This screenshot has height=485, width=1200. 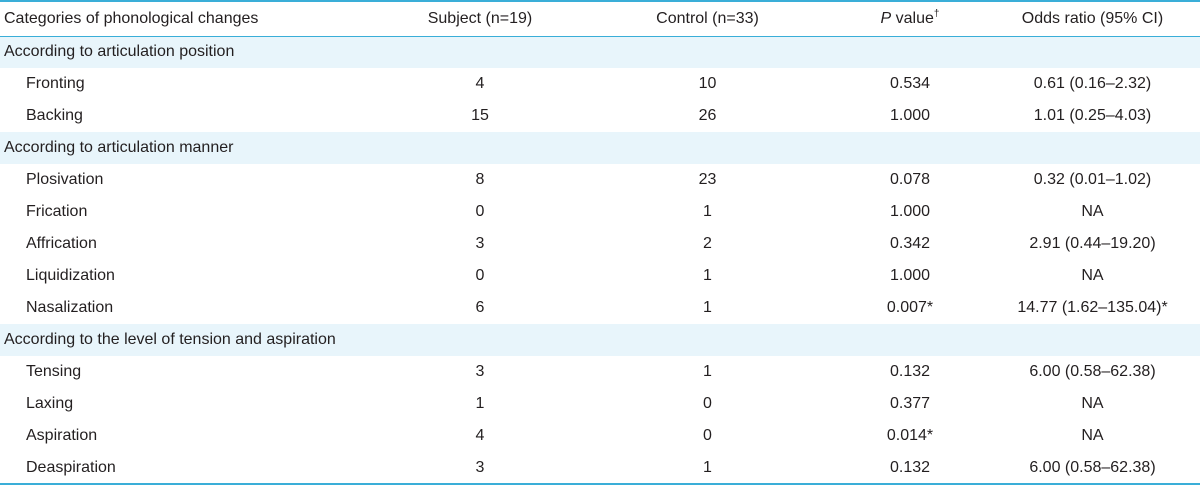 What do you see at coordinates (600, 244) in the screenshot?
I see `table-row: Affrication 3 2 0.342 2.91 (0.44–19.20)` at bounding box center [600, 244].